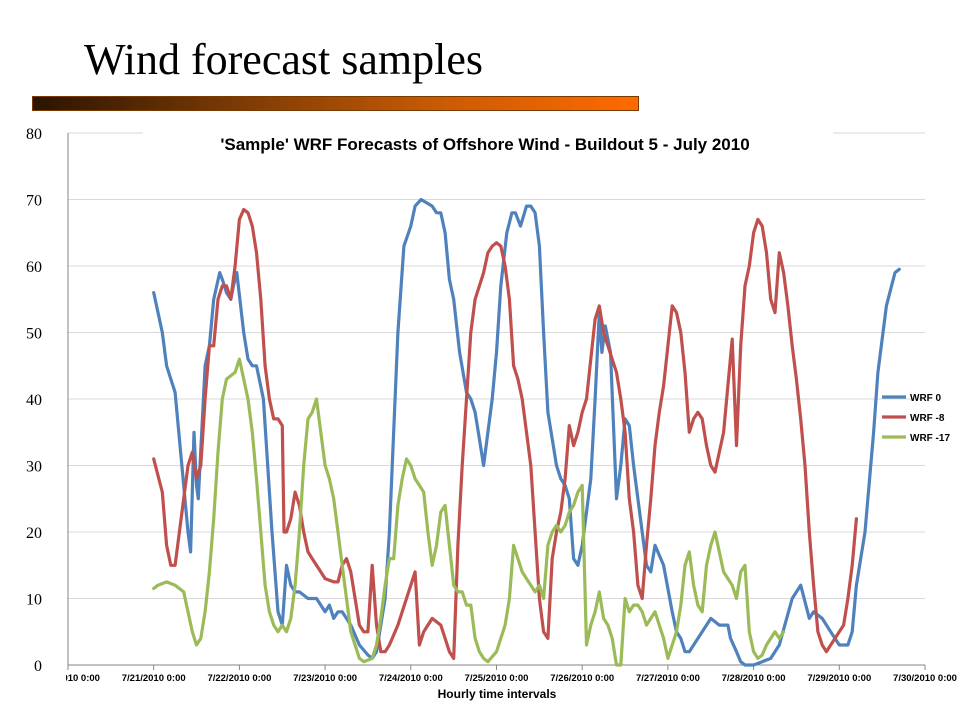  I want to click on x-tick-label: 7/23/2010 0:00, so click(325, 678).